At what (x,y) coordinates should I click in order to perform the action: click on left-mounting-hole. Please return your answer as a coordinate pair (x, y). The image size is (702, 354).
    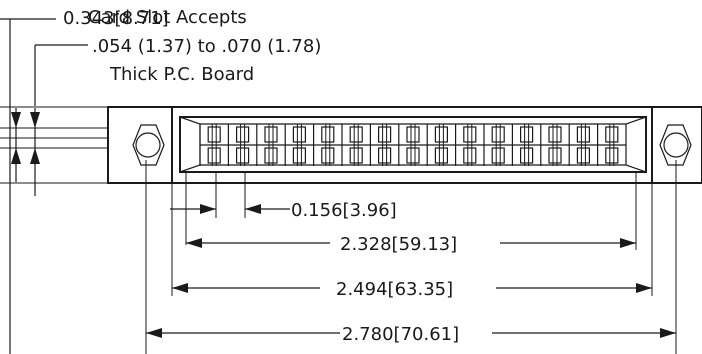
    Looking at the image, I should click on (148, 145).